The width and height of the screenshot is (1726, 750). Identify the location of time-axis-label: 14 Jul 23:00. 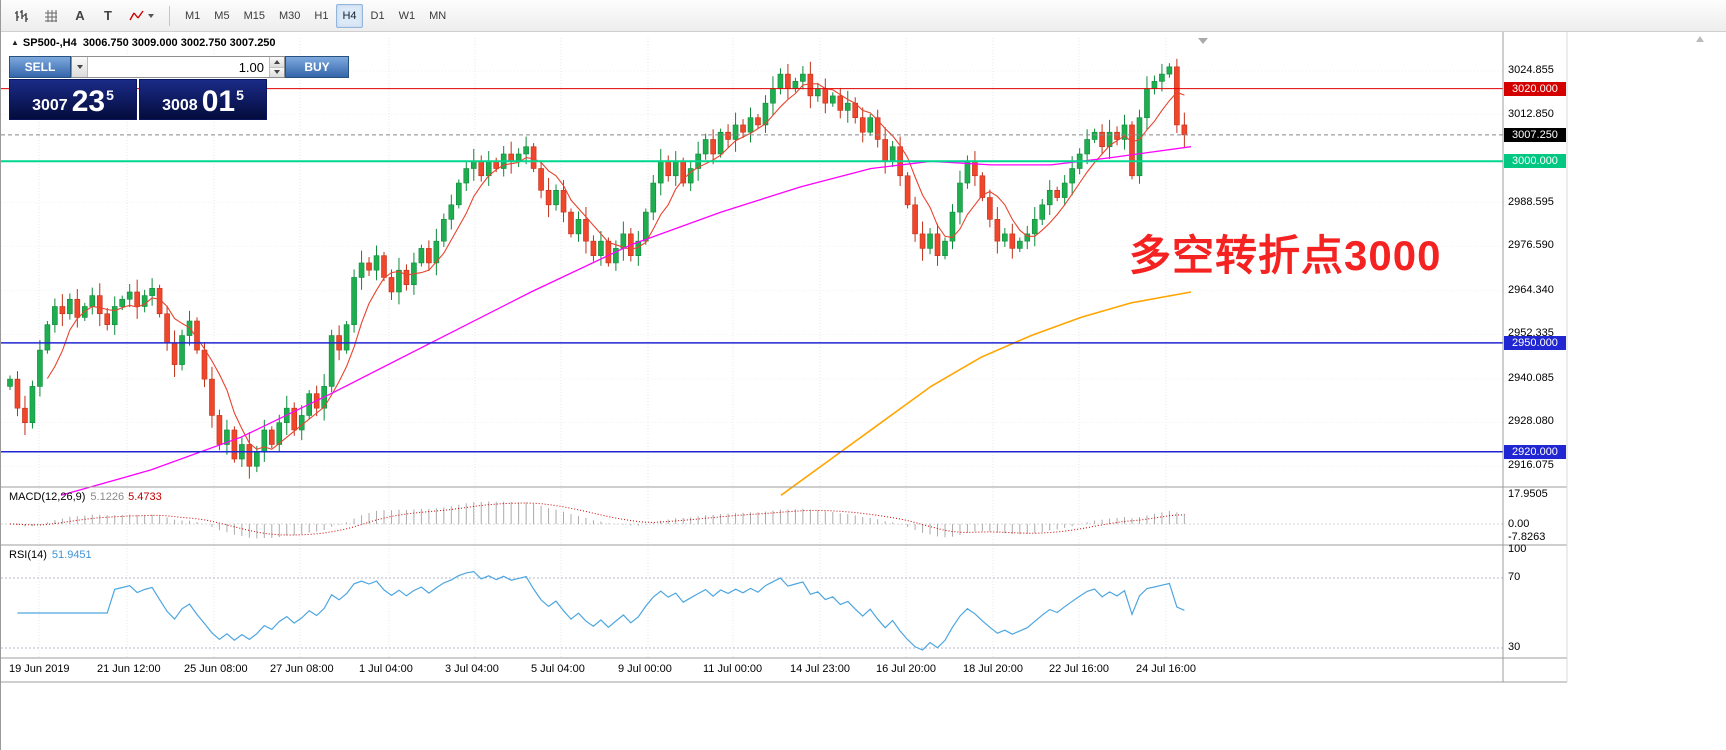
(820, 669).